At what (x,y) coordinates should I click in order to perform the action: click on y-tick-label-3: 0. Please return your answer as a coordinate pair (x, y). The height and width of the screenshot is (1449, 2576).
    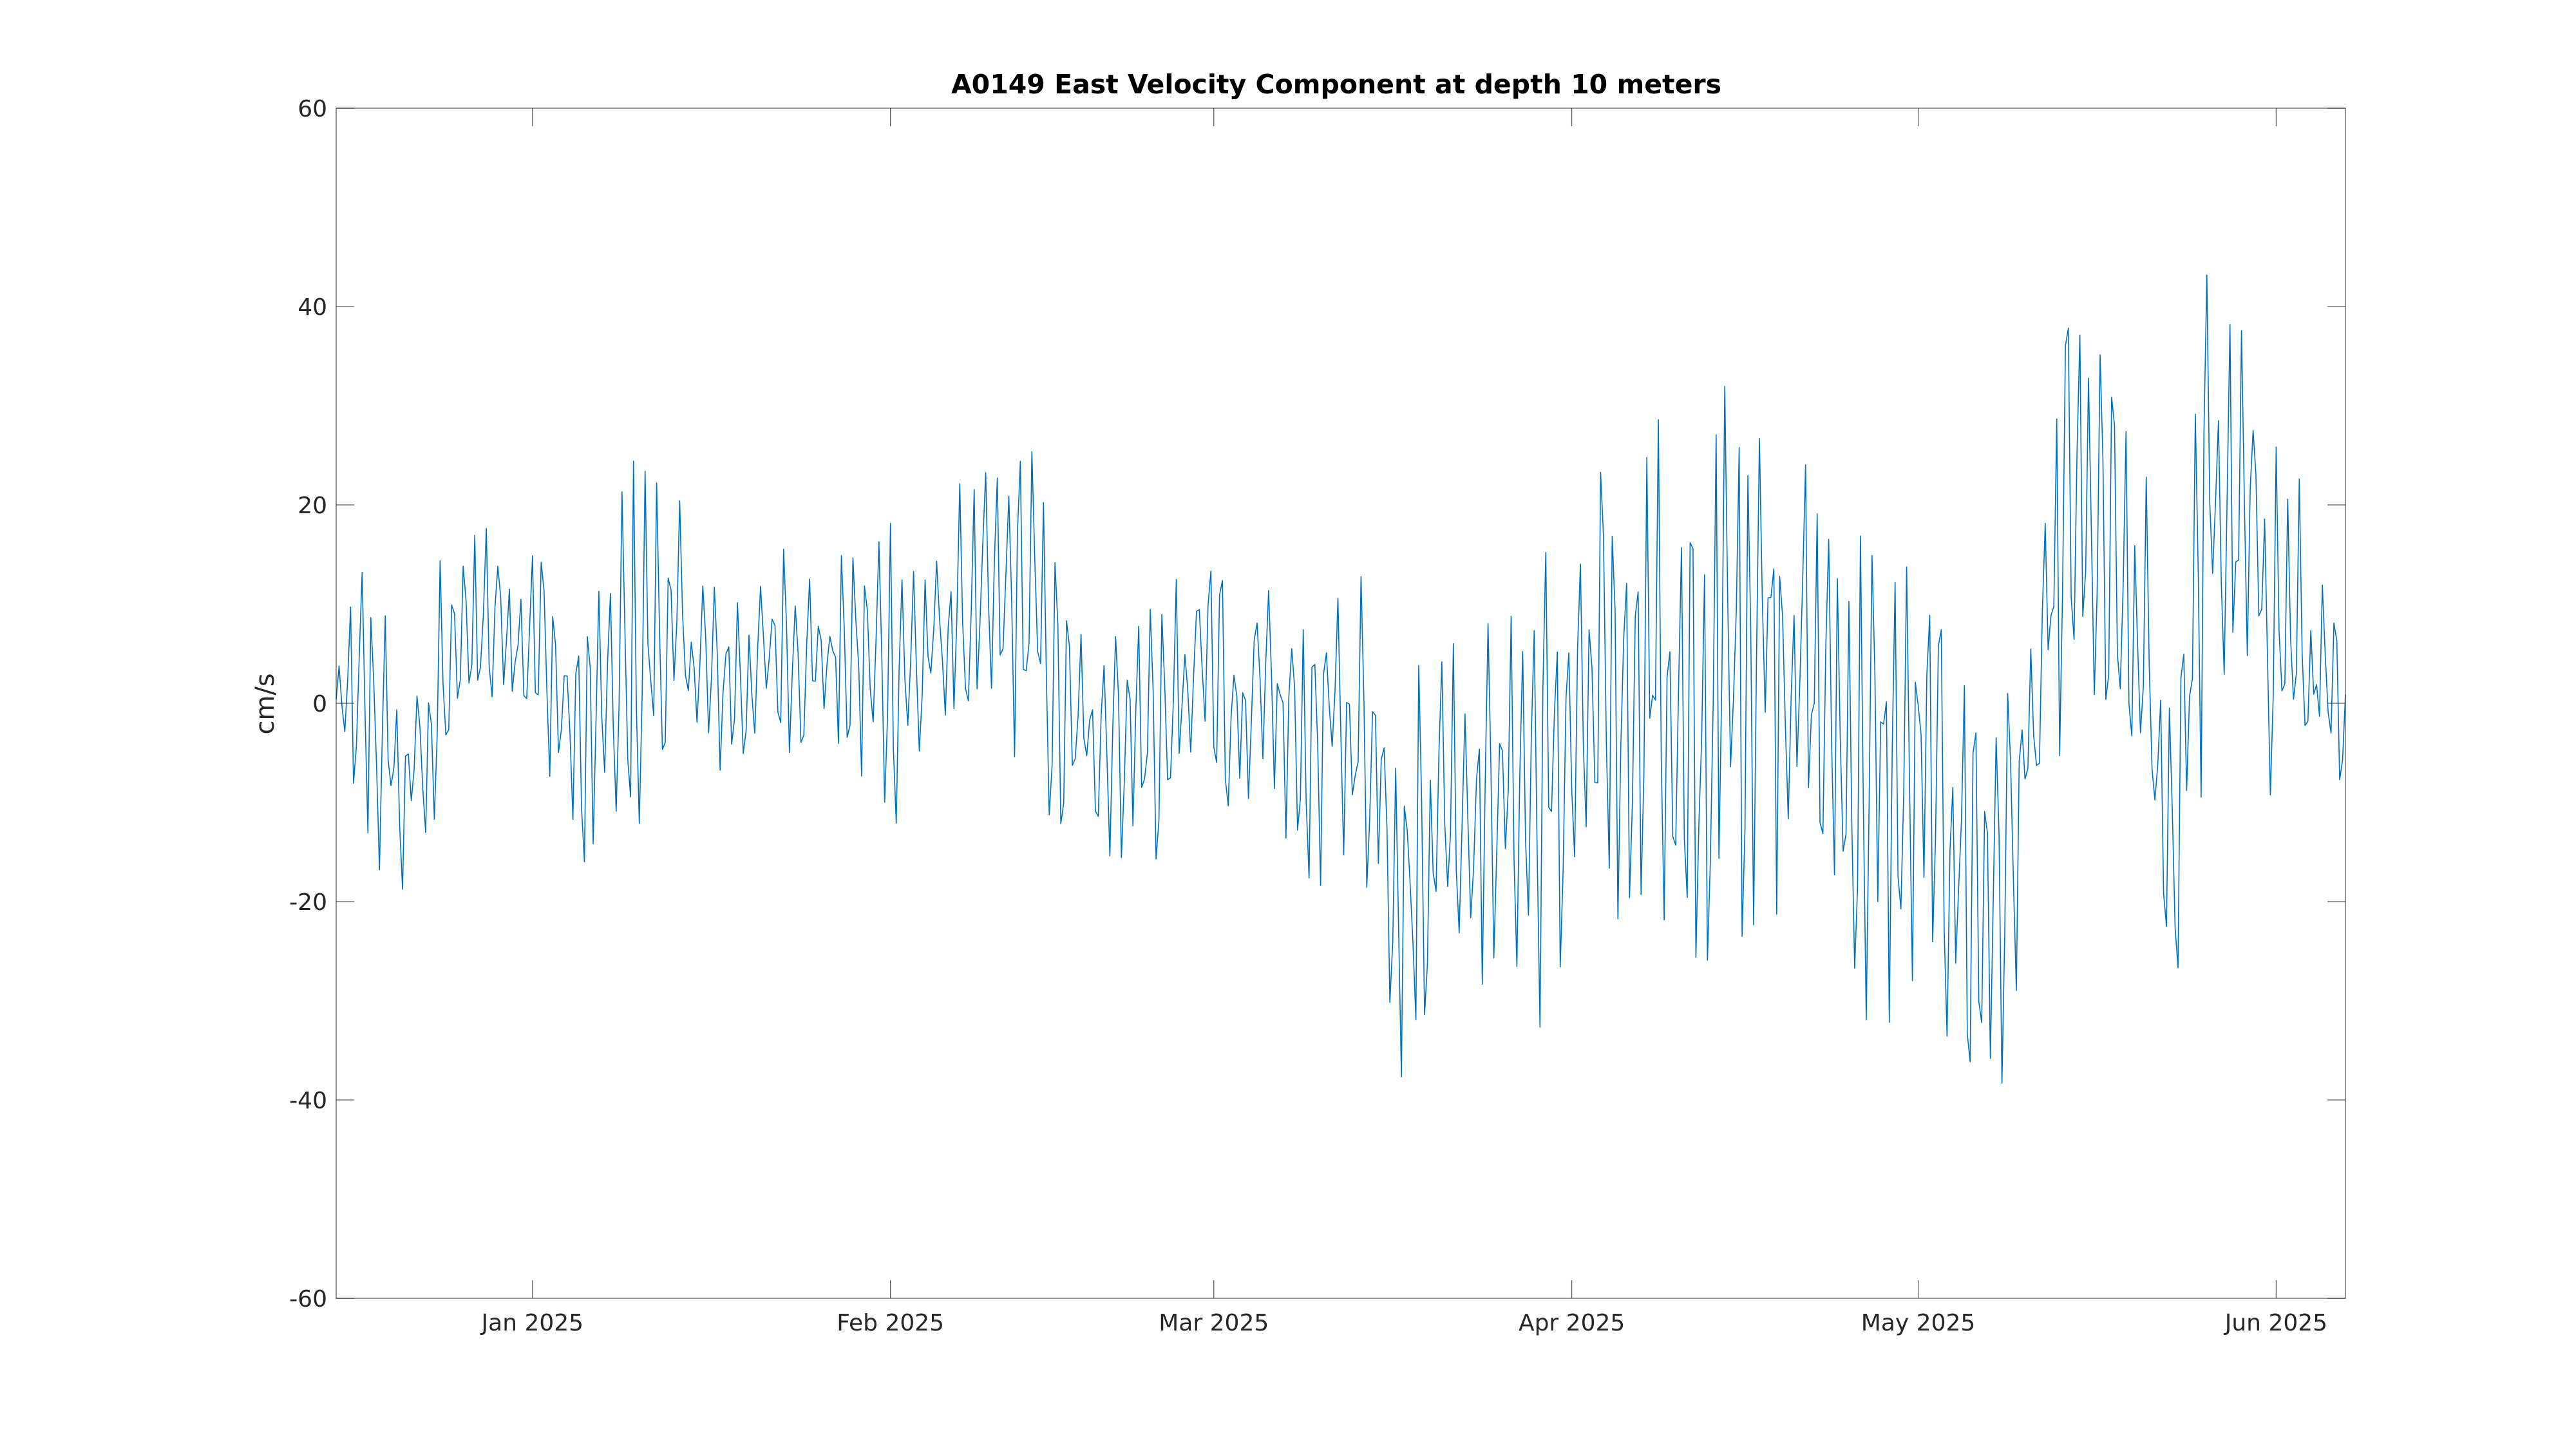
    Looking at the image, I should click on (319, 704).